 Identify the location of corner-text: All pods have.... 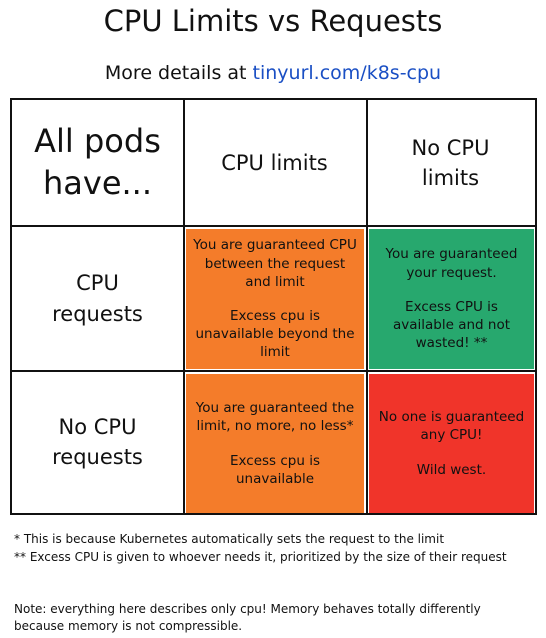
(97, 162).